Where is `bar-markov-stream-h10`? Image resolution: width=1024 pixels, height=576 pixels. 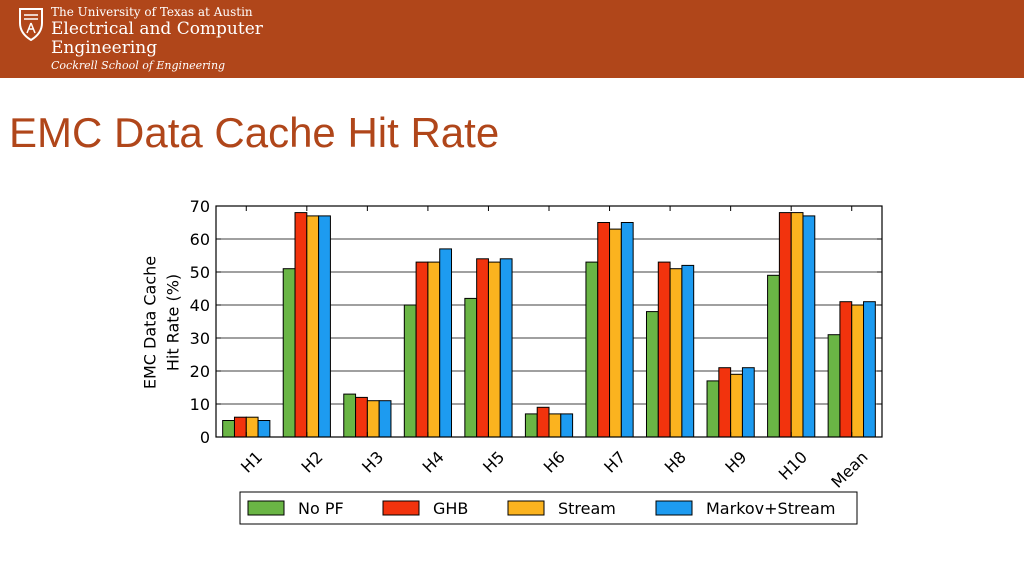 bar-markov-stream-h10 is located at coordinates (809, 326).